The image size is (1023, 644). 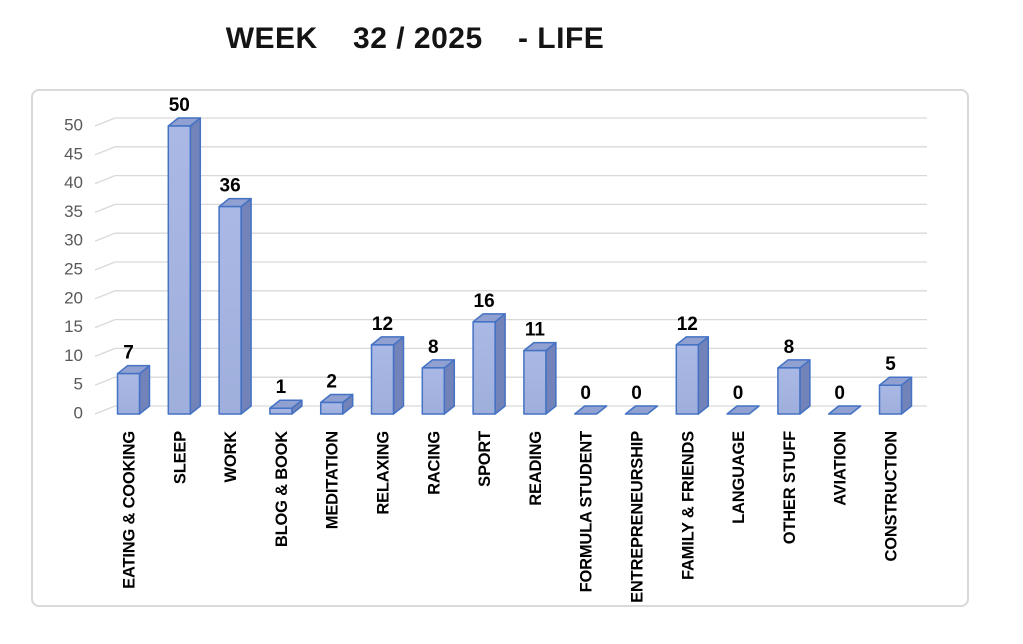 I want to click on x-axis-category-label: RELAXING, so click(x=384, y=473).